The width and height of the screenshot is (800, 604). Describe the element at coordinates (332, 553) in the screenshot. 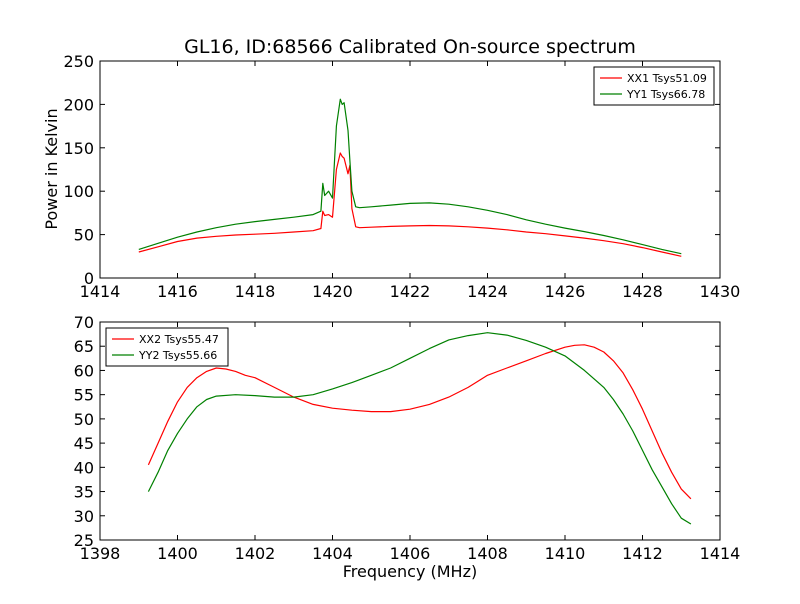

I see `bottom-x-tick-label-3: 1404` at that location.